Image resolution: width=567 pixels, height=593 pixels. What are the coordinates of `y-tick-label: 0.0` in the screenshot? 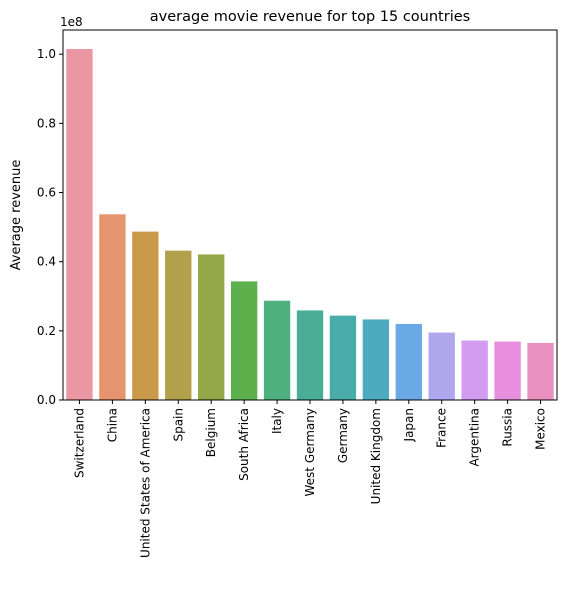 It's located at (46, 400).